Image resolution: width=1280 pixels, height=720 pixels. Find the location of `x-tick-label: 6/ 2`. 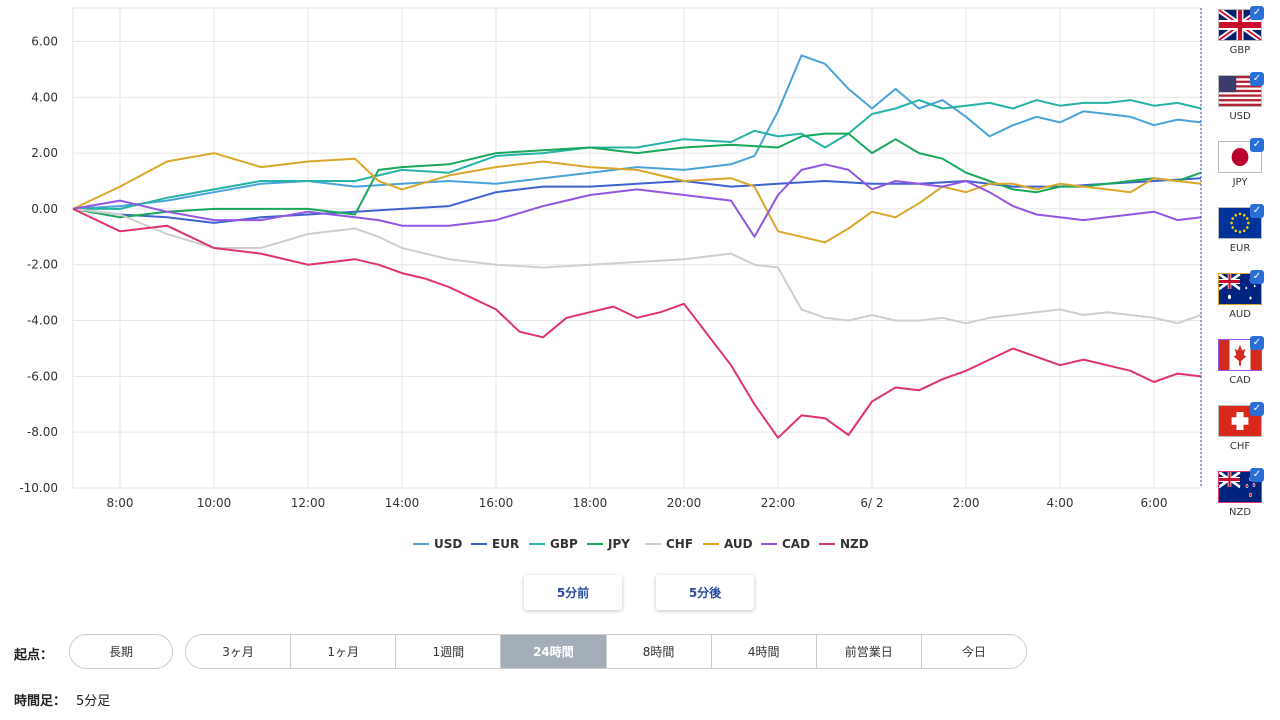

x-tick-label: 6/ 2 is located at coordinates (871, 503).